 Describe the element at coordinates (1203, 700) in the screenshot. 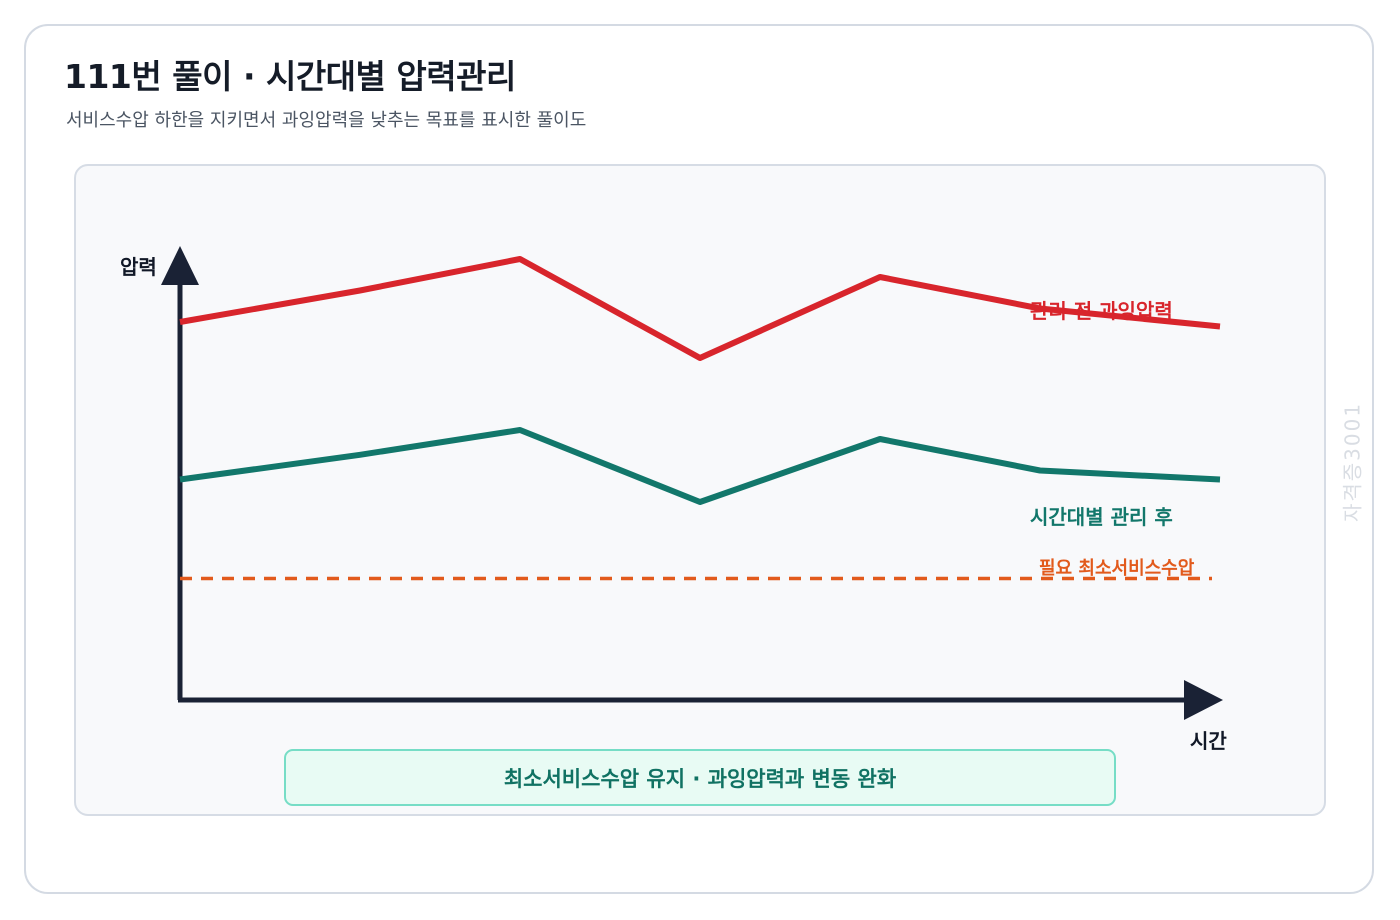

I see `x-axis-arrow-icon` at that location.